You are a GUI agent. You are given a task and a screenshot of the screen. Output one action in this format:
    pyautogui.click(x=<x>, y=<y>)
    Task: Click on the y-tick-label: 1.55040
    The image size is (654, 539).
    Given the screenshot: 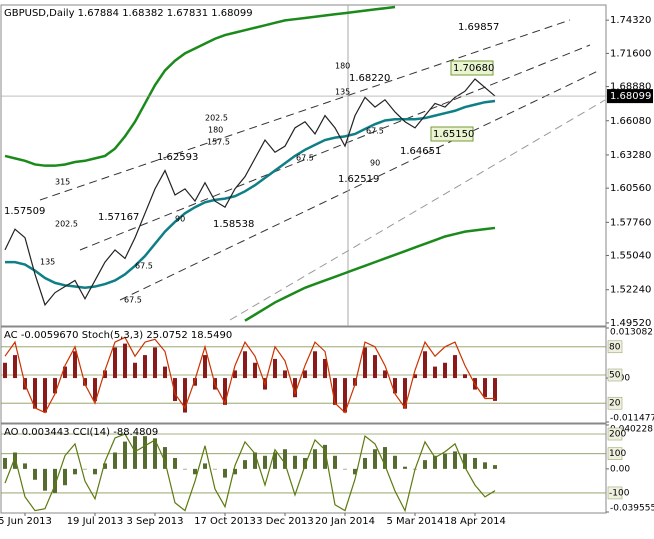 What is the action you would take?
    pyautogui.click(x=630, y=256)
    